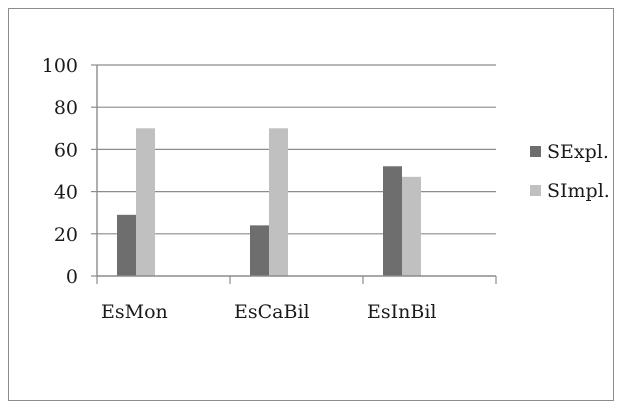 The width and height of the screenshot is (623, 407). I want to click on y-tick-label: 20, so click(66, 235).